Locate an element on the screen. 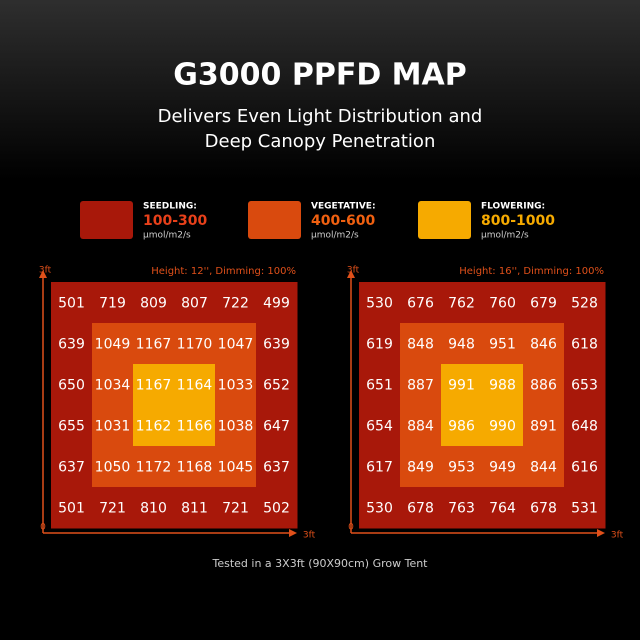 The width and height of the screenshot is (640, 640). ppfd-value: 811 is located at coordinates (194, 509).